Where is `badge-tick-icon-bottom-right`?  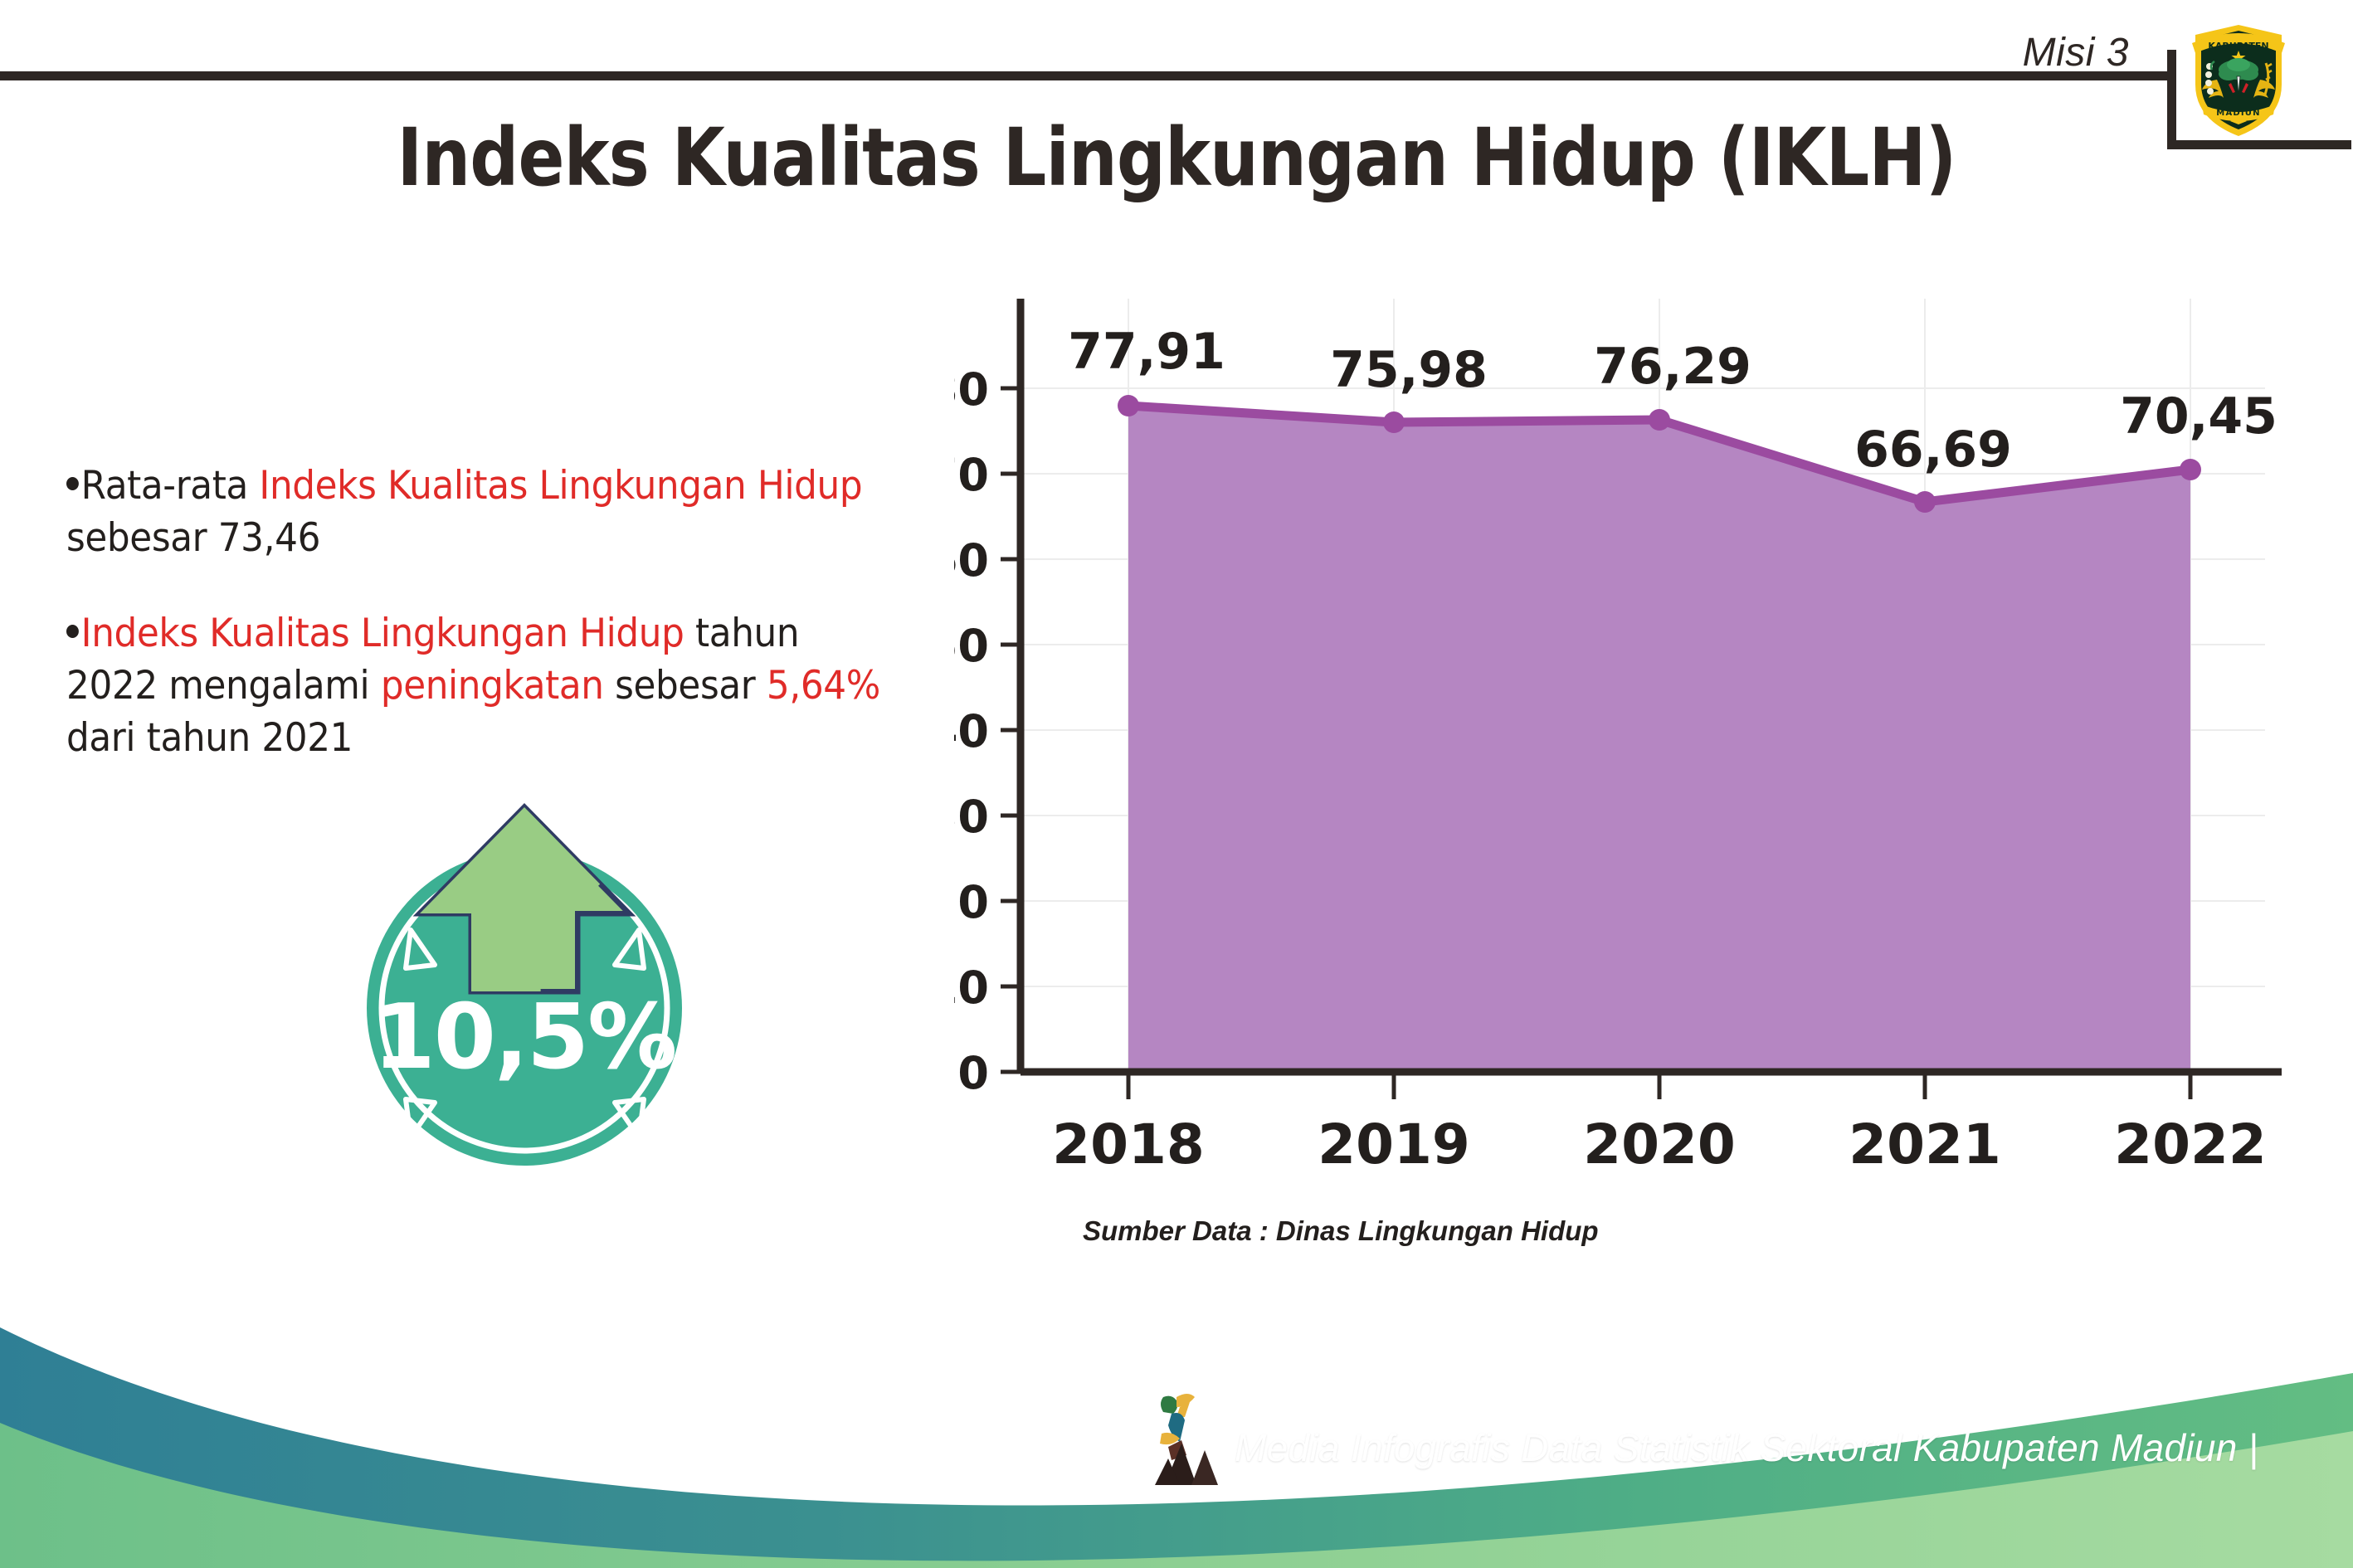
badge-tick-icon-bottom-right is located at coordinates (629, 1118).